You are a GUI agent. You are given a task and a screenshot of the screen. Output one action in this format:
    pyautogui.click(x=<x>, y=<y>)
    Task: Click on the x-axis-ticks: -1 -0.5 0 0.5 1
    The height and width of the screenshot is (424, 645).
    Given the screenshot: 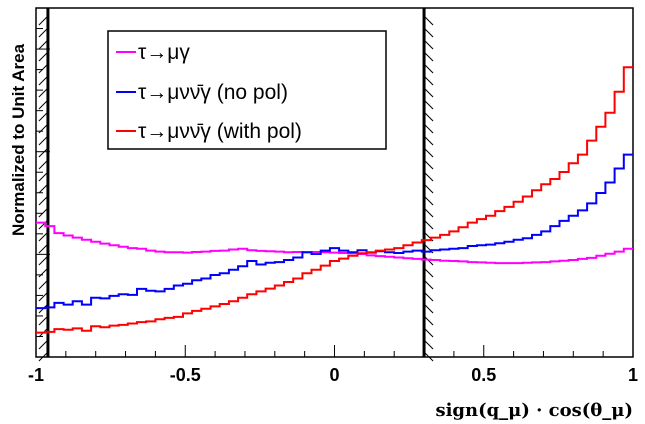 What is the action you would take?
    pyautogui.click(x=333, y=365)
    